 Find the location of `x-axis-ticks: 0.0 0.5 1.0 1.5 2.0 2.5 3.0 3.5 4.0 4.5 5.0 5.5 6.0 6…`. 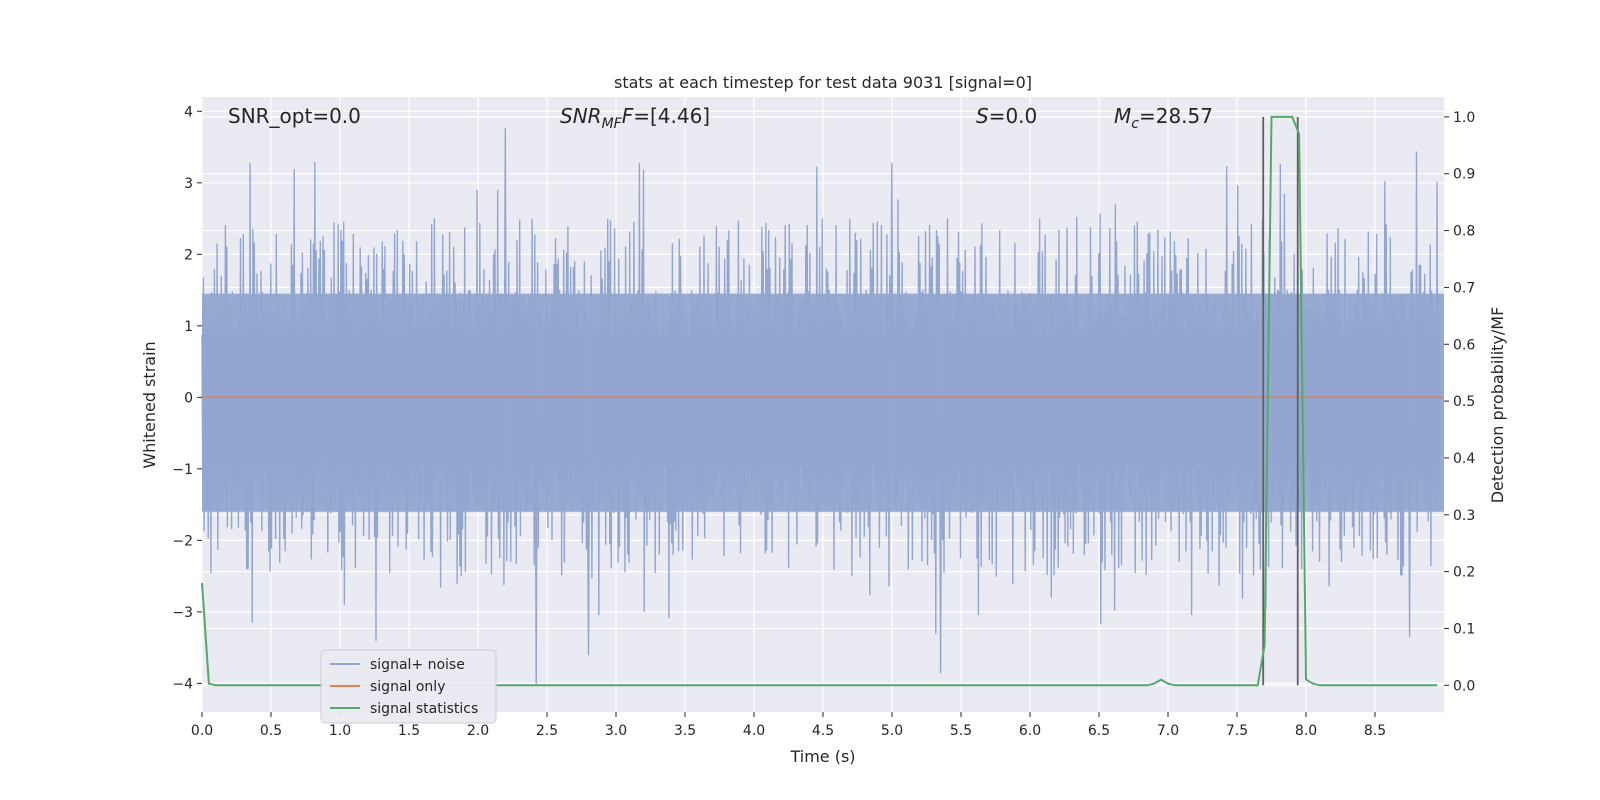

x-axis-ticks: 0.0 0.5 1.0 1.5 2.0 2.5 3.0 3.5 4.0 4.5 5.0 5.5 6.0 6… is located at coordinates (788, 725).